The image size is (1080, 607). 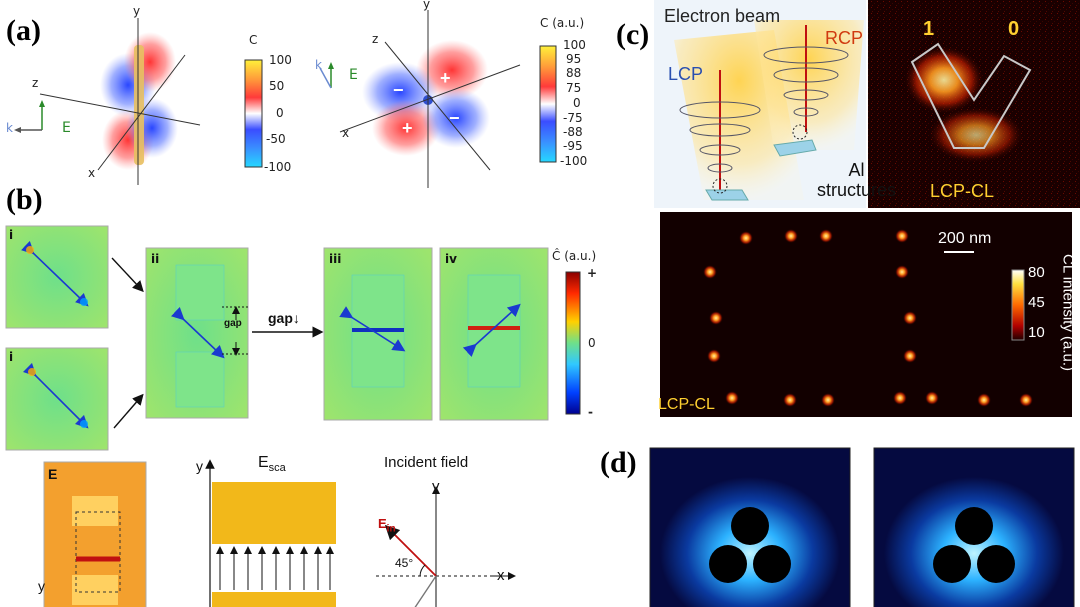 I want to click on cl-image-top, so click(x=974, y=104).